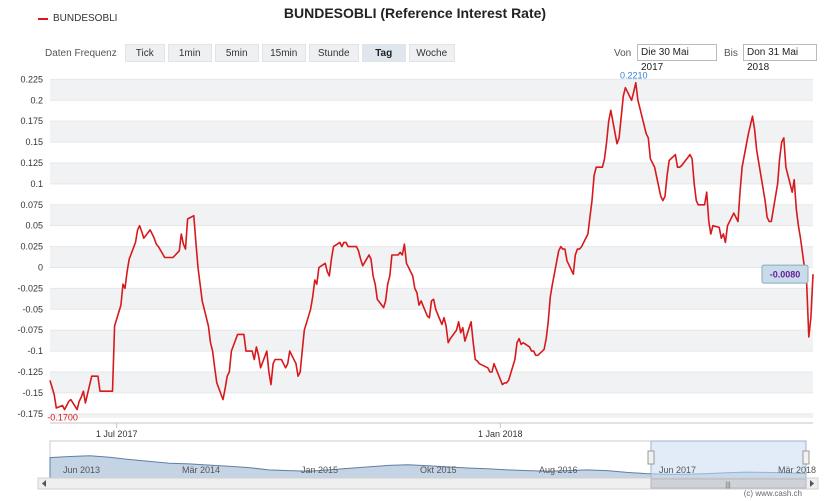  Describe the element at coordinates (333, 53) in the screenshot. I see `freq-button-stunde: Stunde` at that location.